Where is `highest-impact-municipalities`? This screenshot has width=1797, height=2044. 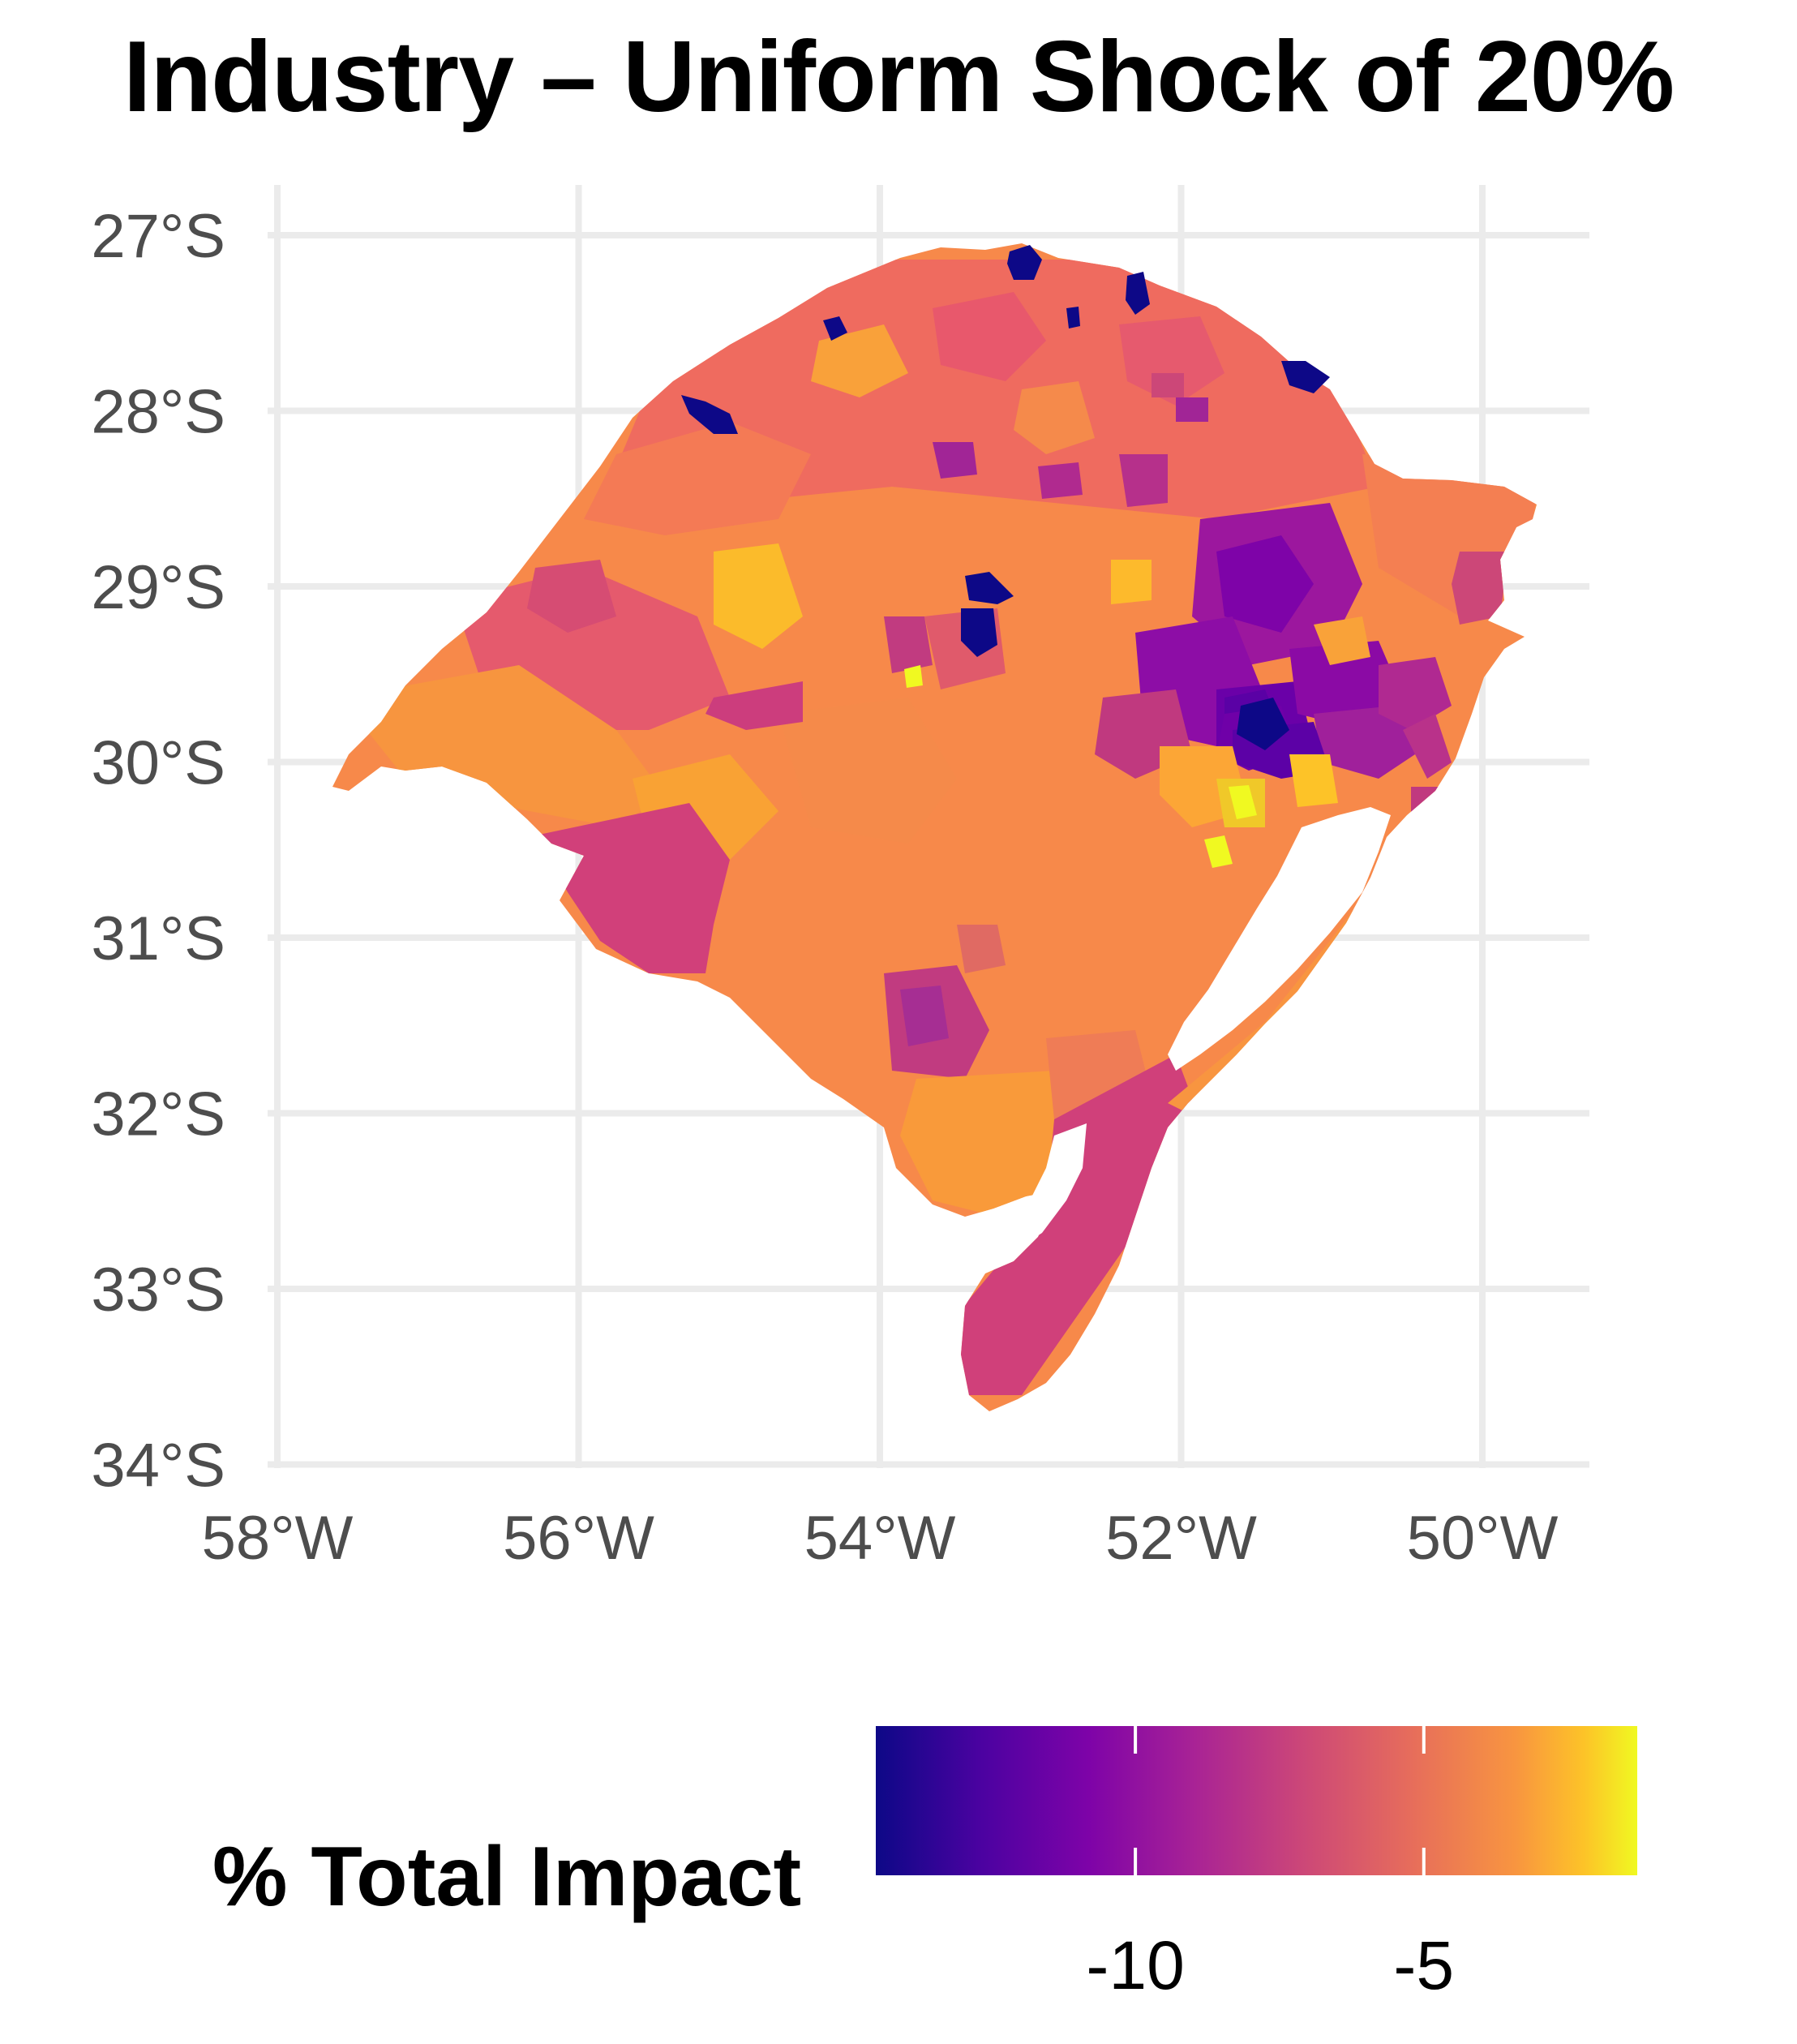
highest-impact-municipalities is located at coordinates (1080, 766).